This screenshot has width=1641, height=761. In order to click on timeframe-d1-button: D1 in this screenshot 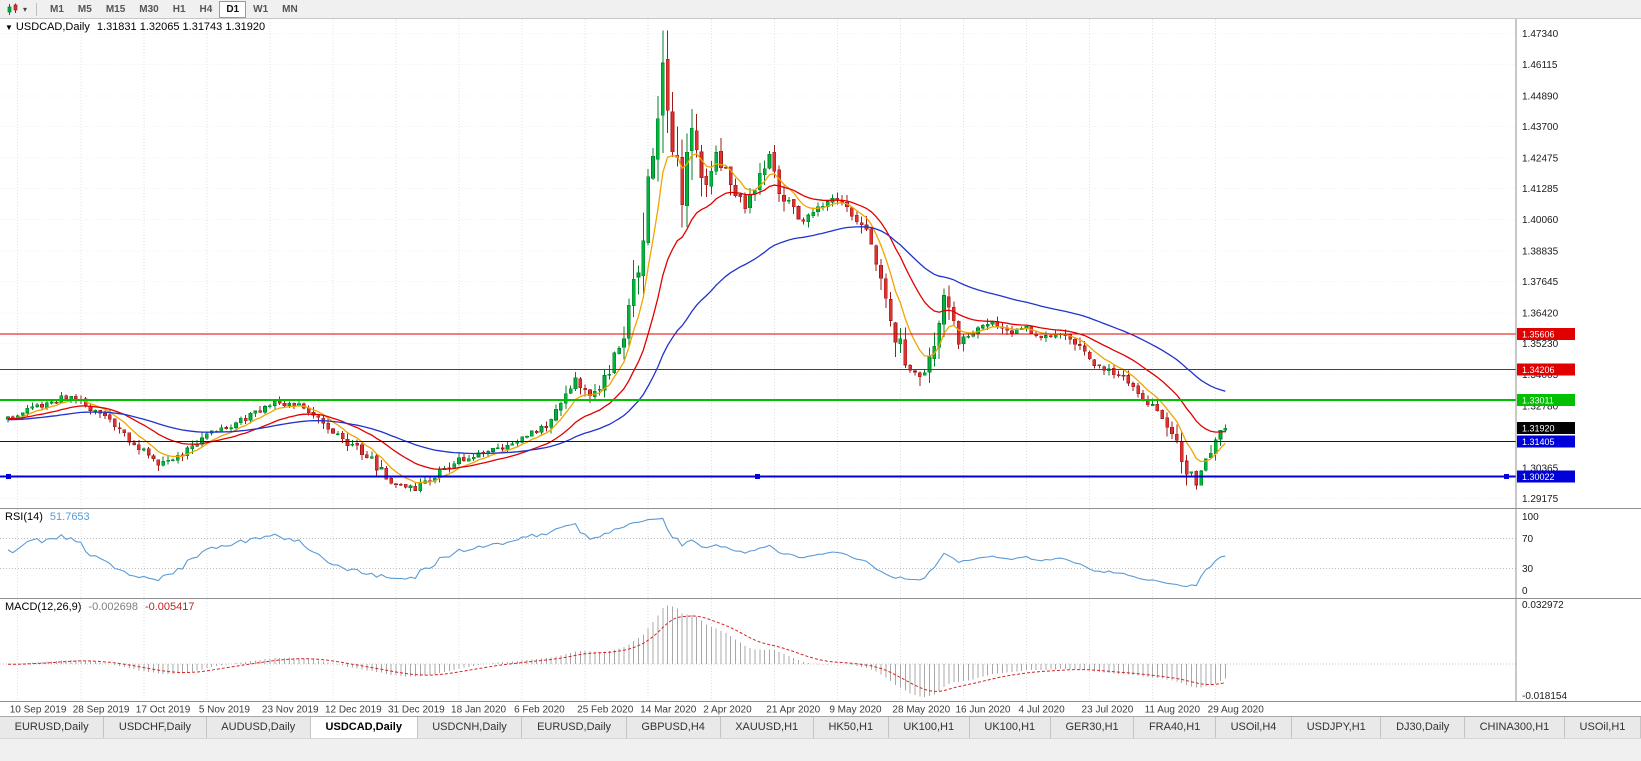, I will do `click(233, 9)`.